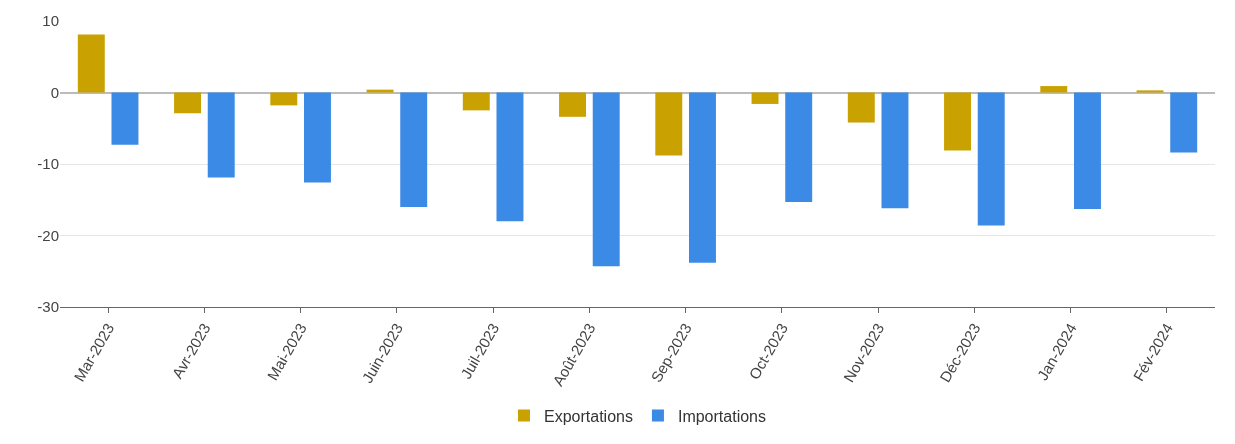 The width and height of the screenshot is (1235, 444). Describe the element at coordinates (54, 92) in the screenshot. I see `y-tick-label: 0` at that location.